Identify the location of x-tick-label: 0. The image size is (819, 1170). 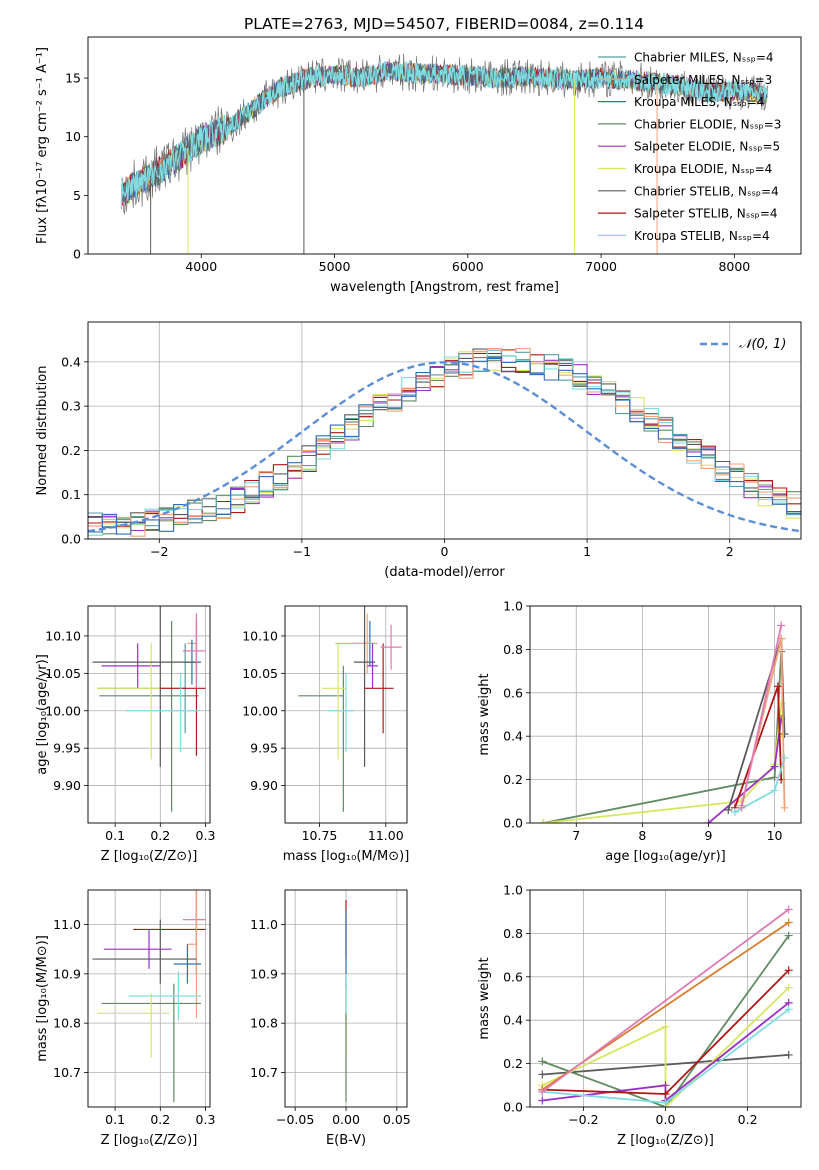
(445, 551).